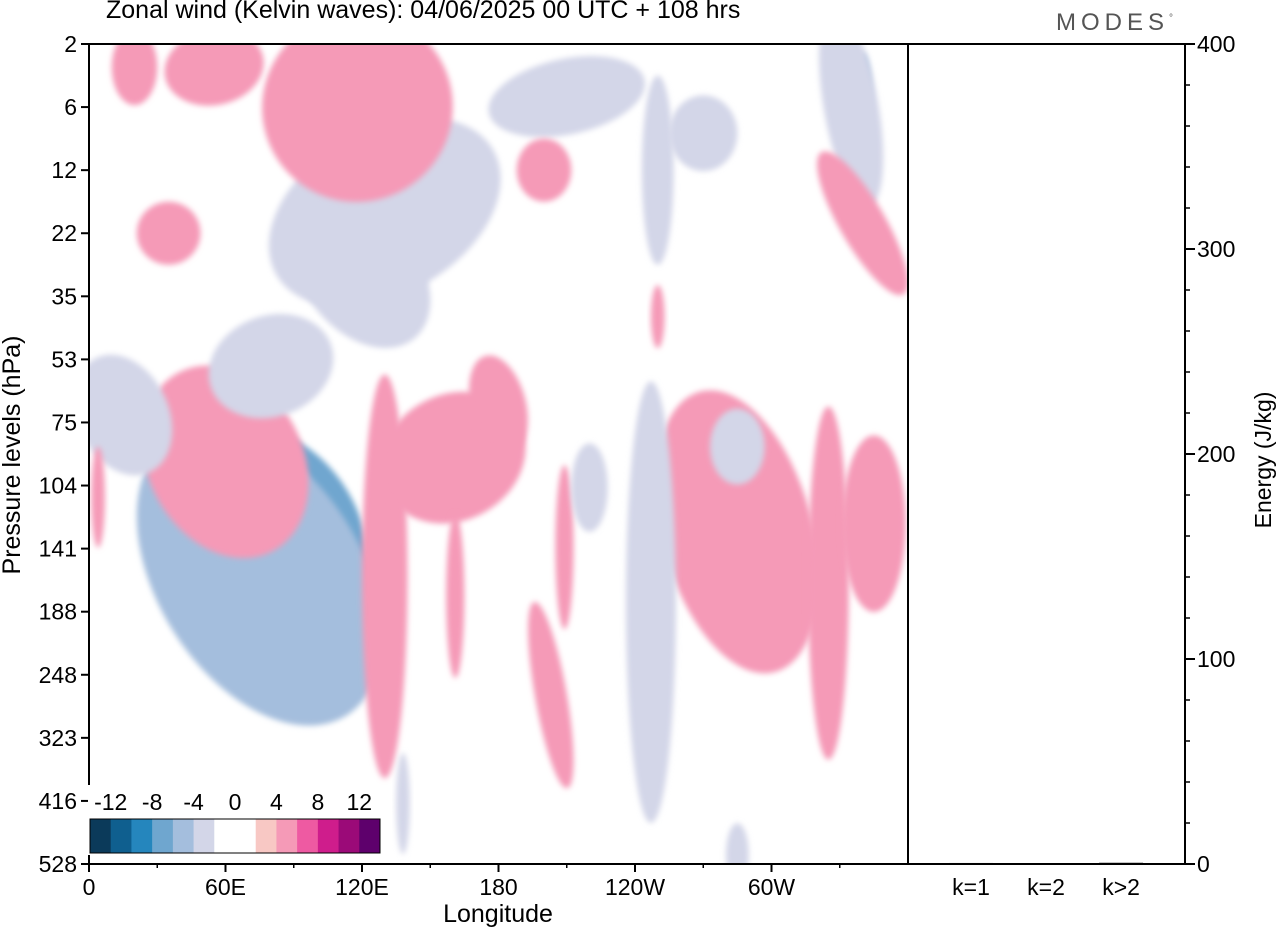 Image resolution: width=1280 pixels, height=930 pixels. I want to click on x-tick-label-3: 180, so click(498, 887).